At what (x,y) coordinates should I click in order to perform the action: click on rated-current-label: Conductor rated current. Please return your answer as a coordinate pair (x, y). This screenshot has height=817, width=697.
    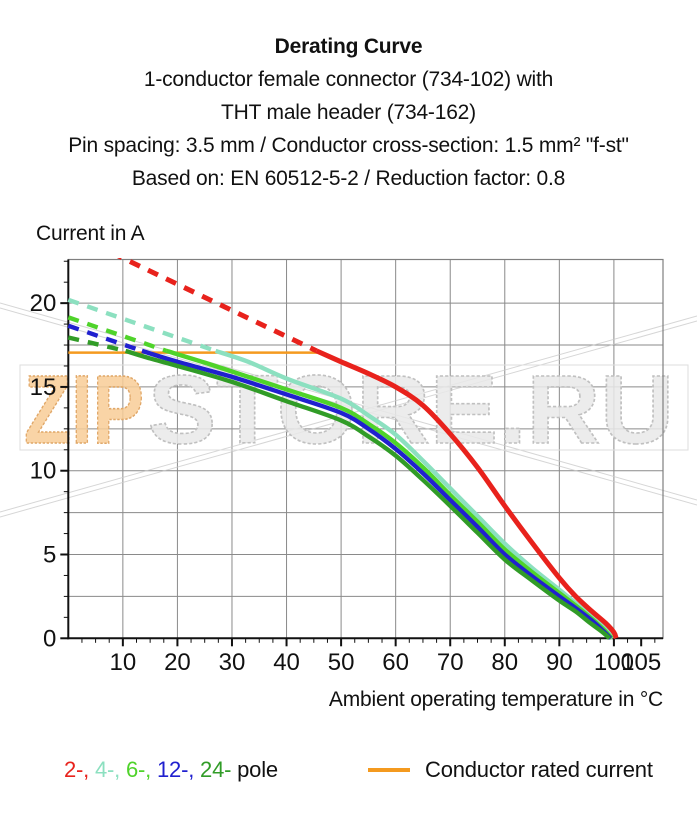
    Looking at the image, I should click on (539, 769).